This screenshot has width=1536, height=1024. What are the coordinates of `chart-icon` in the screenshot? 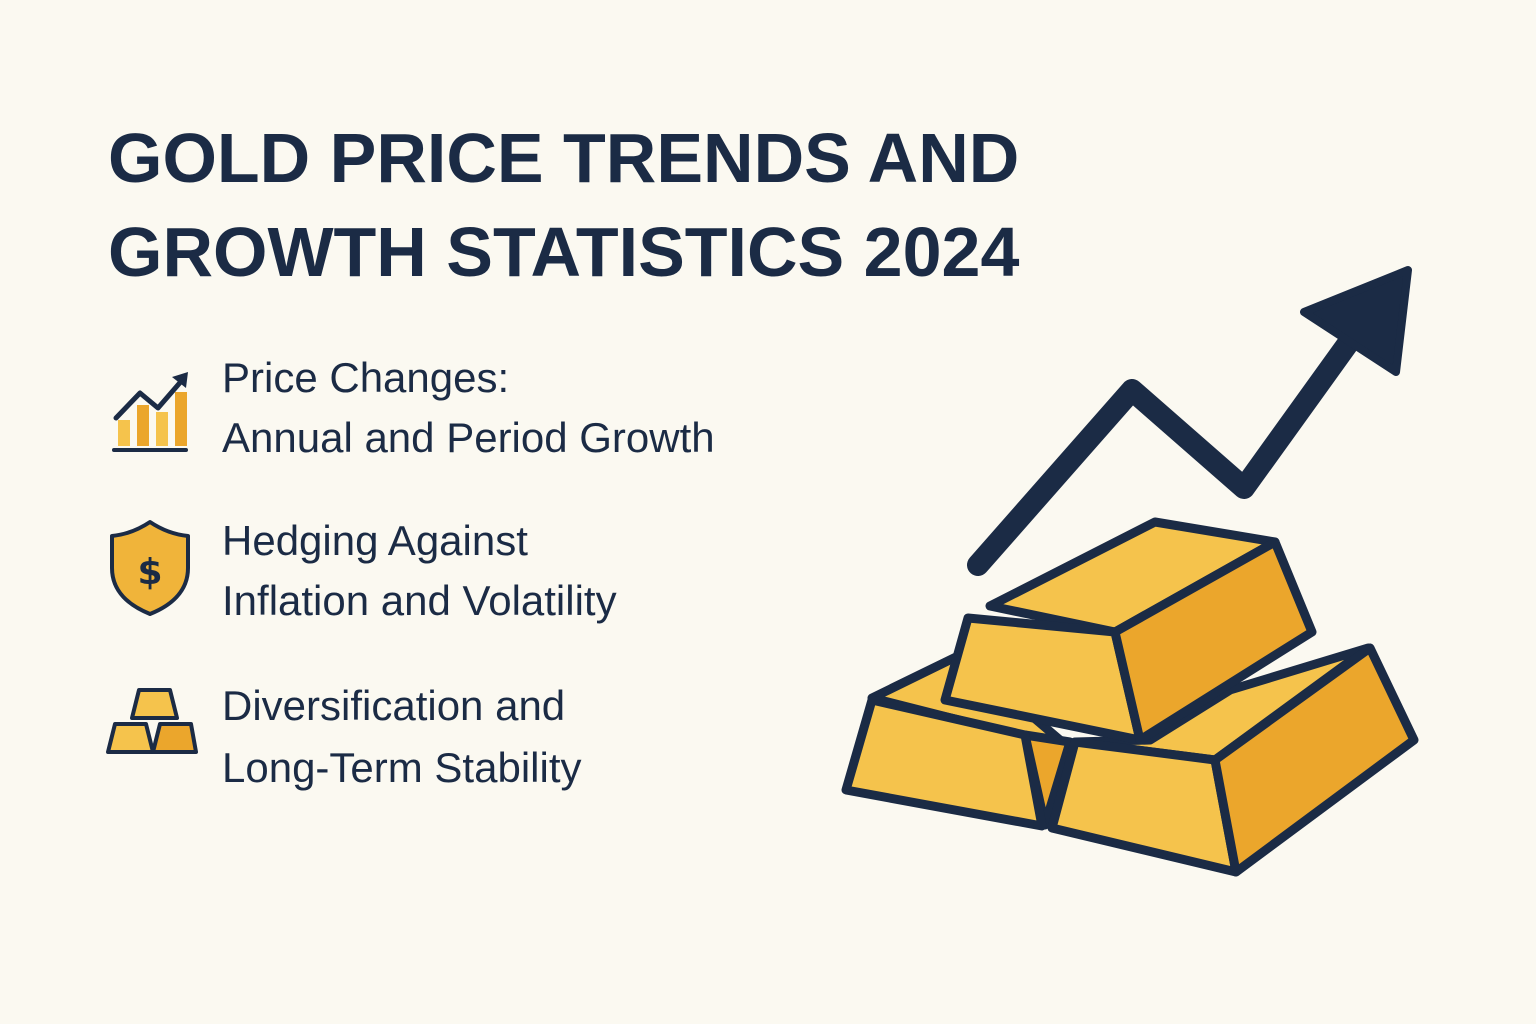 It's located at (150, 412).